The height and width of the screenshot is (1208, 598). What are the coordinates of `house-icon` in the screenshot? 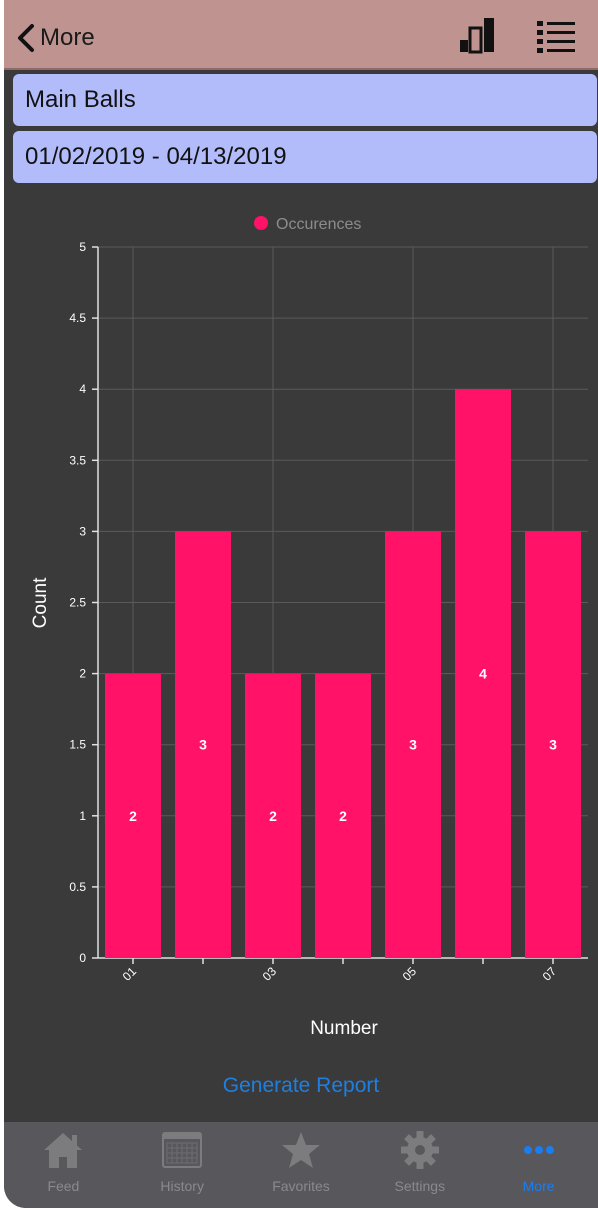 It's located at (63, 1150).